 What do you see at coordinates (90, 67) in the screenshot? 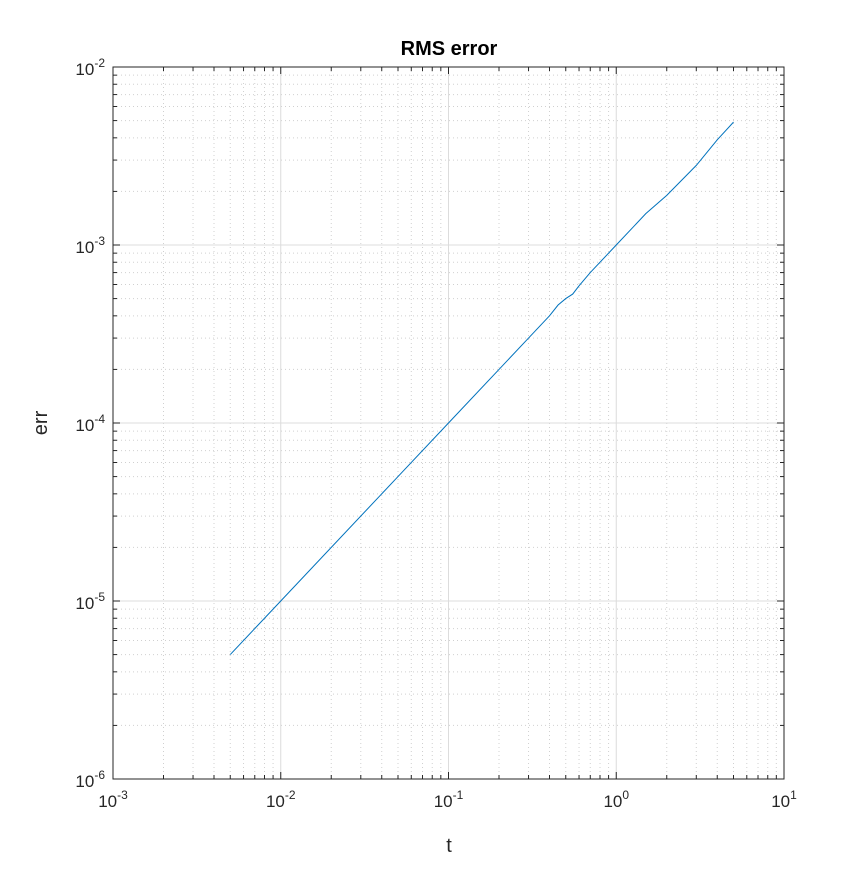
I see `y-tick-label: 10⁻²` at bounding box center [90, 67].